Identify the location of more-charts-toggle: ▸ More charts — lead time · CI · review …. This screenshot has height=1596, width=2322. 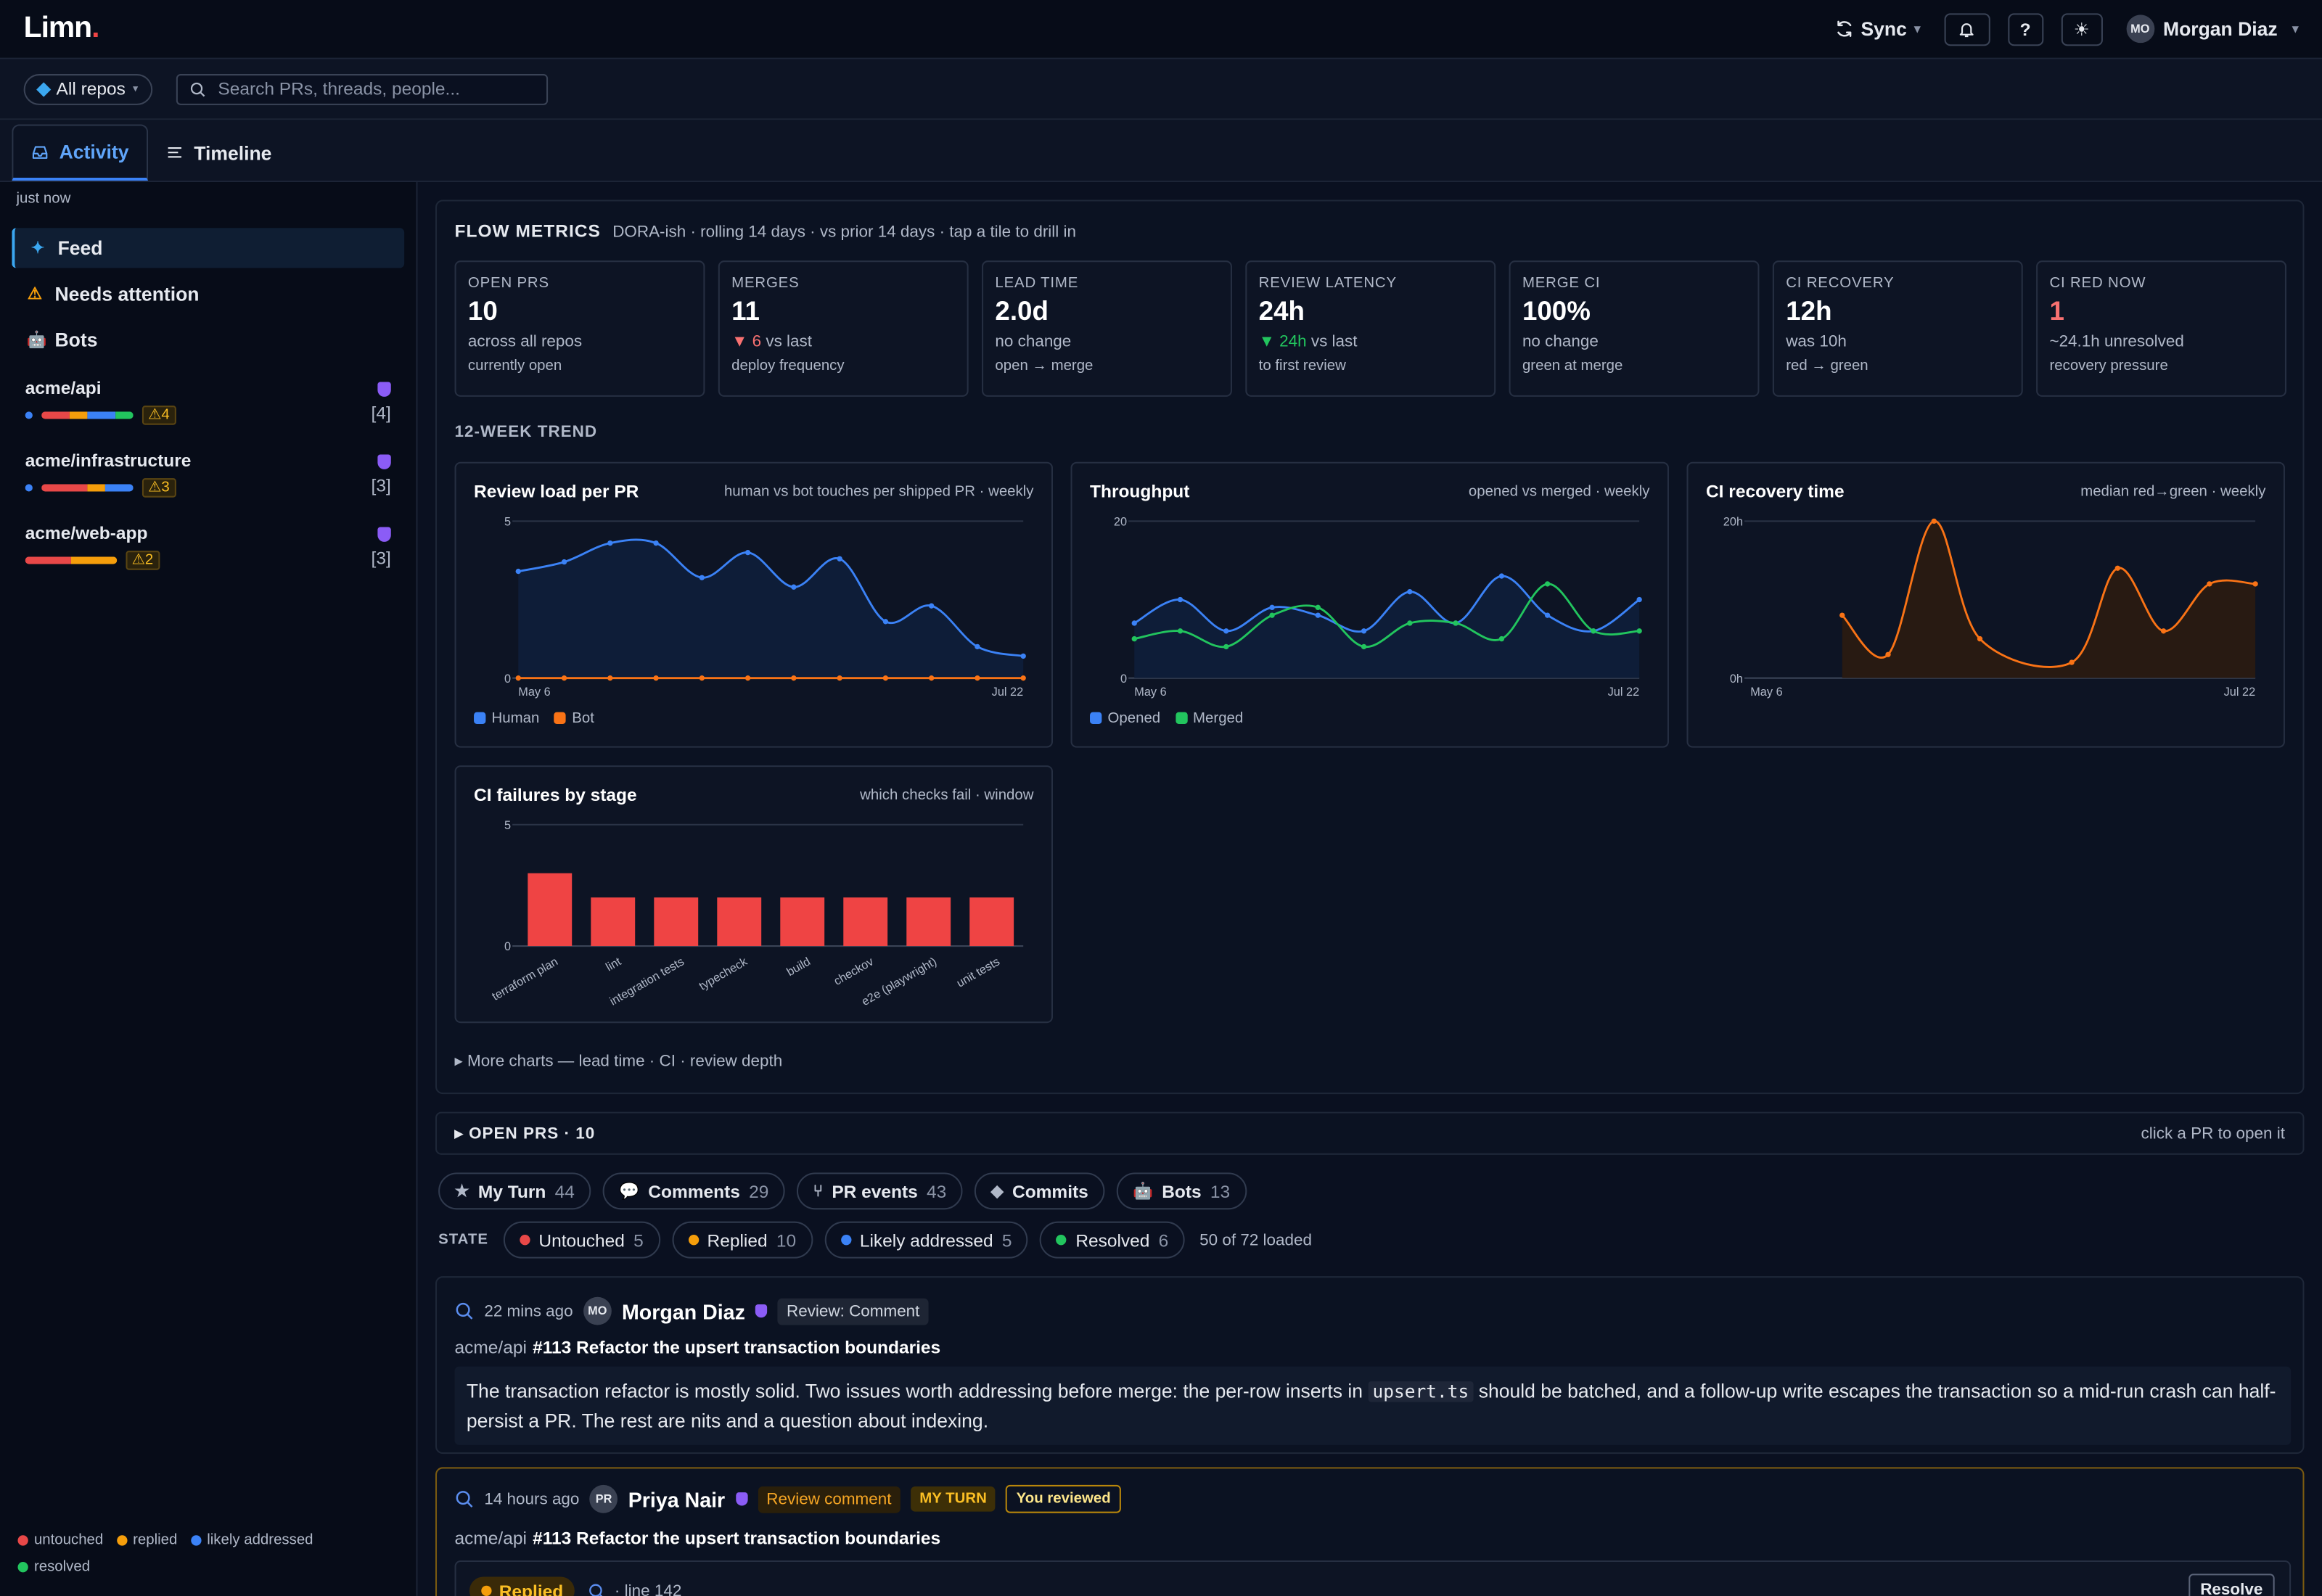
(618, 1062).